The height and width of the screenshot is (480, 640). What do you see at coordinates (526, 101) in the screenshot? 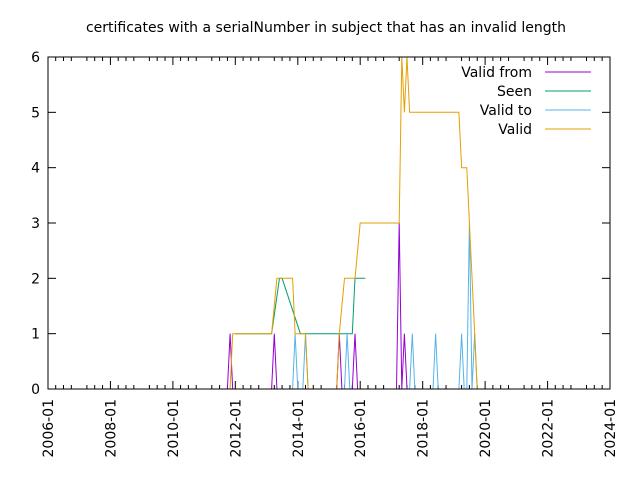
I see `legend: Valid from Seen Valid to Valid` at bounding box center [526, 101].